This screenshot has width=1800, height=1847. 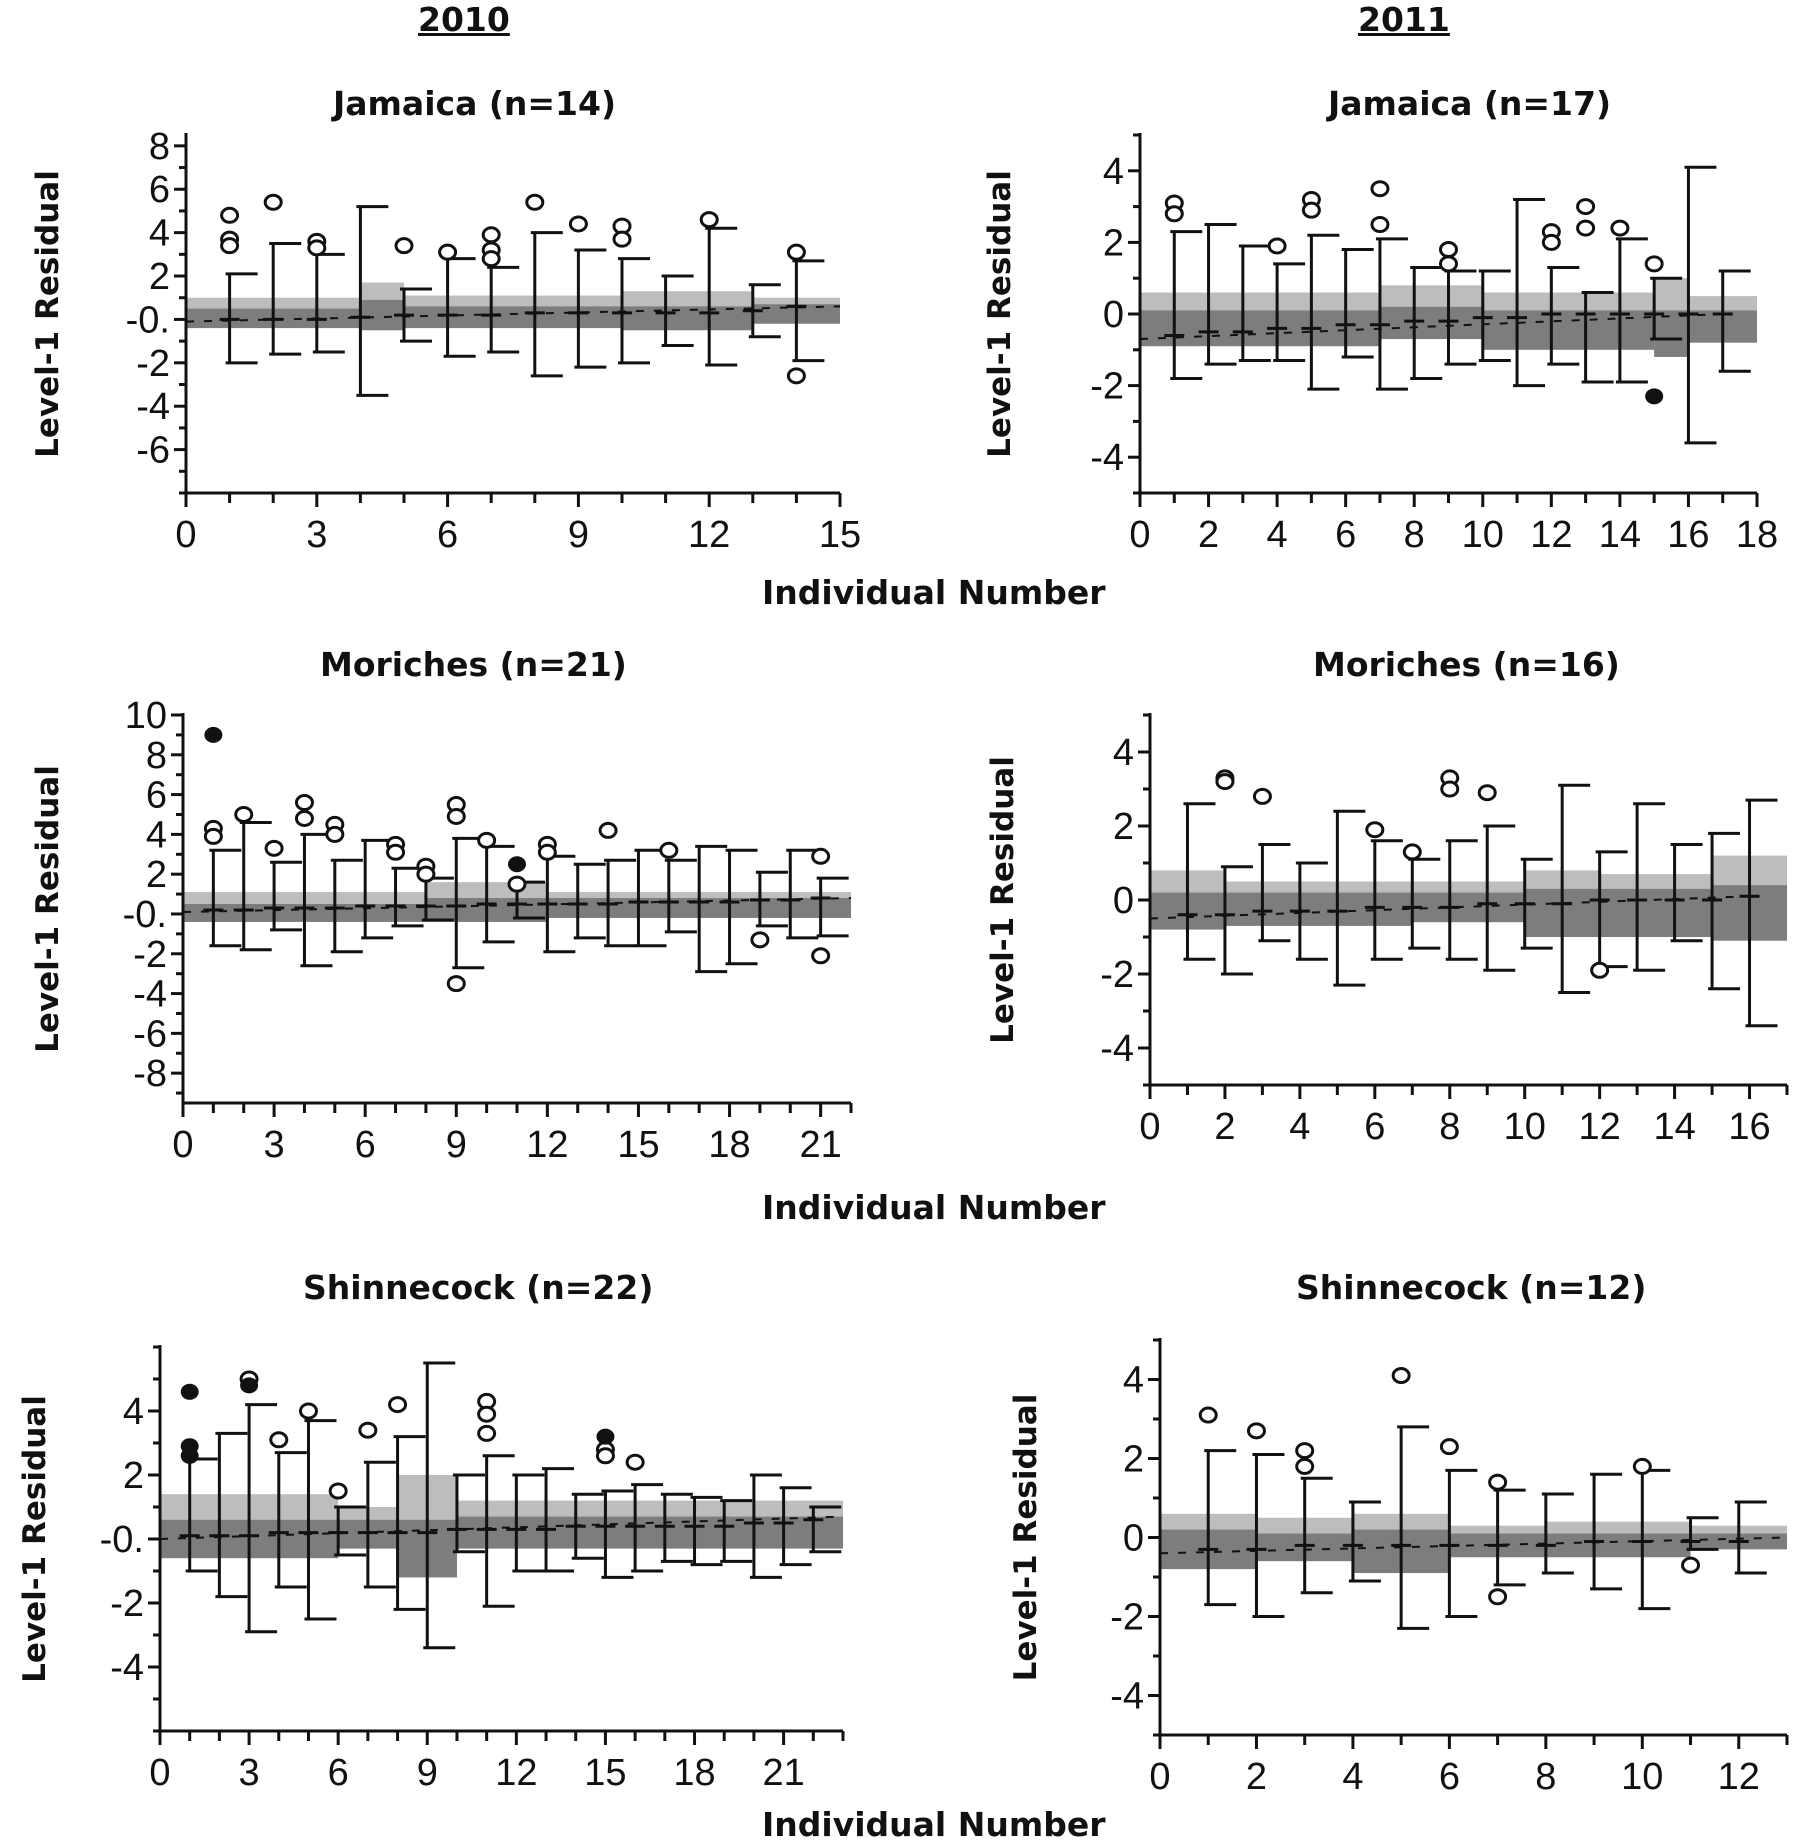 I want to click on panel-title-jamaica-2010: Jamaica (n=14), so click(x=475, y=103).